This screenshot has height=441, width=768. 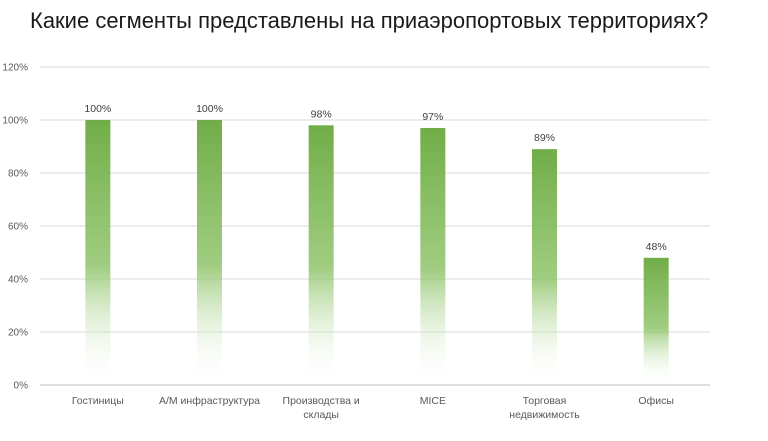 What do you see at coordinates (544, 138) in the screenshot?
I see `data-label: 89%` at bounding box center [544, 138].